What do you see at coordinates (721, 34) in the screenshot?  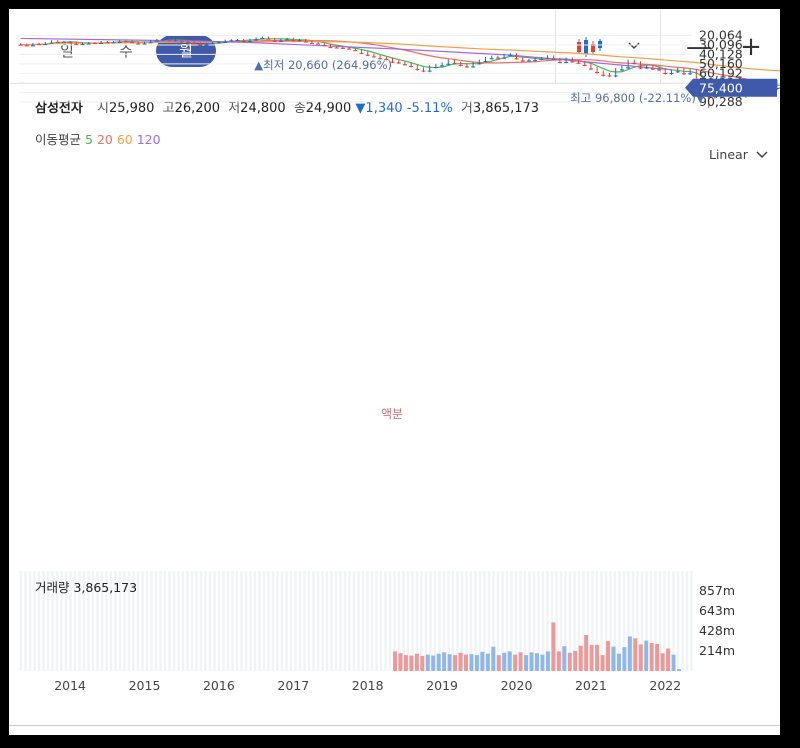 I see `price-tick-label: 20,064` at bounding box center [721, 34].